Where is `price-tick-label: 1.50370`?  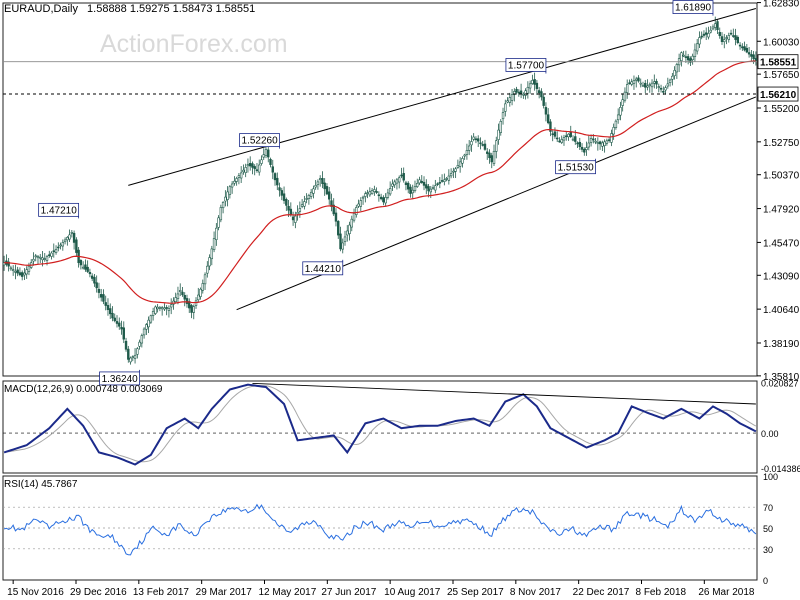 price-tick-label: 1.50370 is located at coordinates (781, 176).